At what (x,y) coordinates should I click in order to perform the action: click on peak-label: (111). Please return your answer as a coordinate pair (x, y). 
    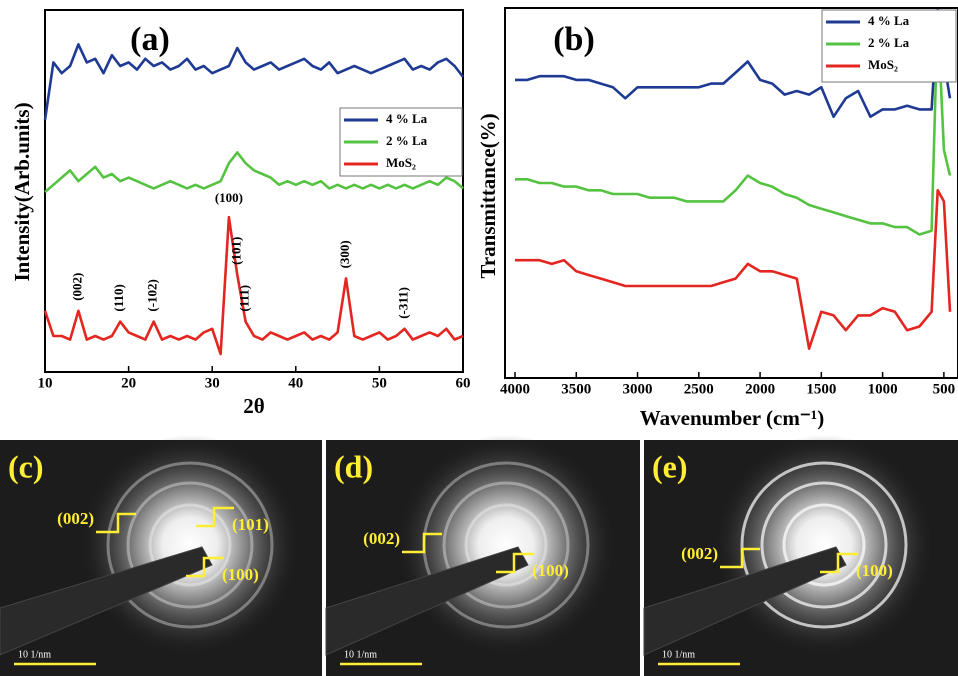
    Looking at the image, I should click on (244, 298).